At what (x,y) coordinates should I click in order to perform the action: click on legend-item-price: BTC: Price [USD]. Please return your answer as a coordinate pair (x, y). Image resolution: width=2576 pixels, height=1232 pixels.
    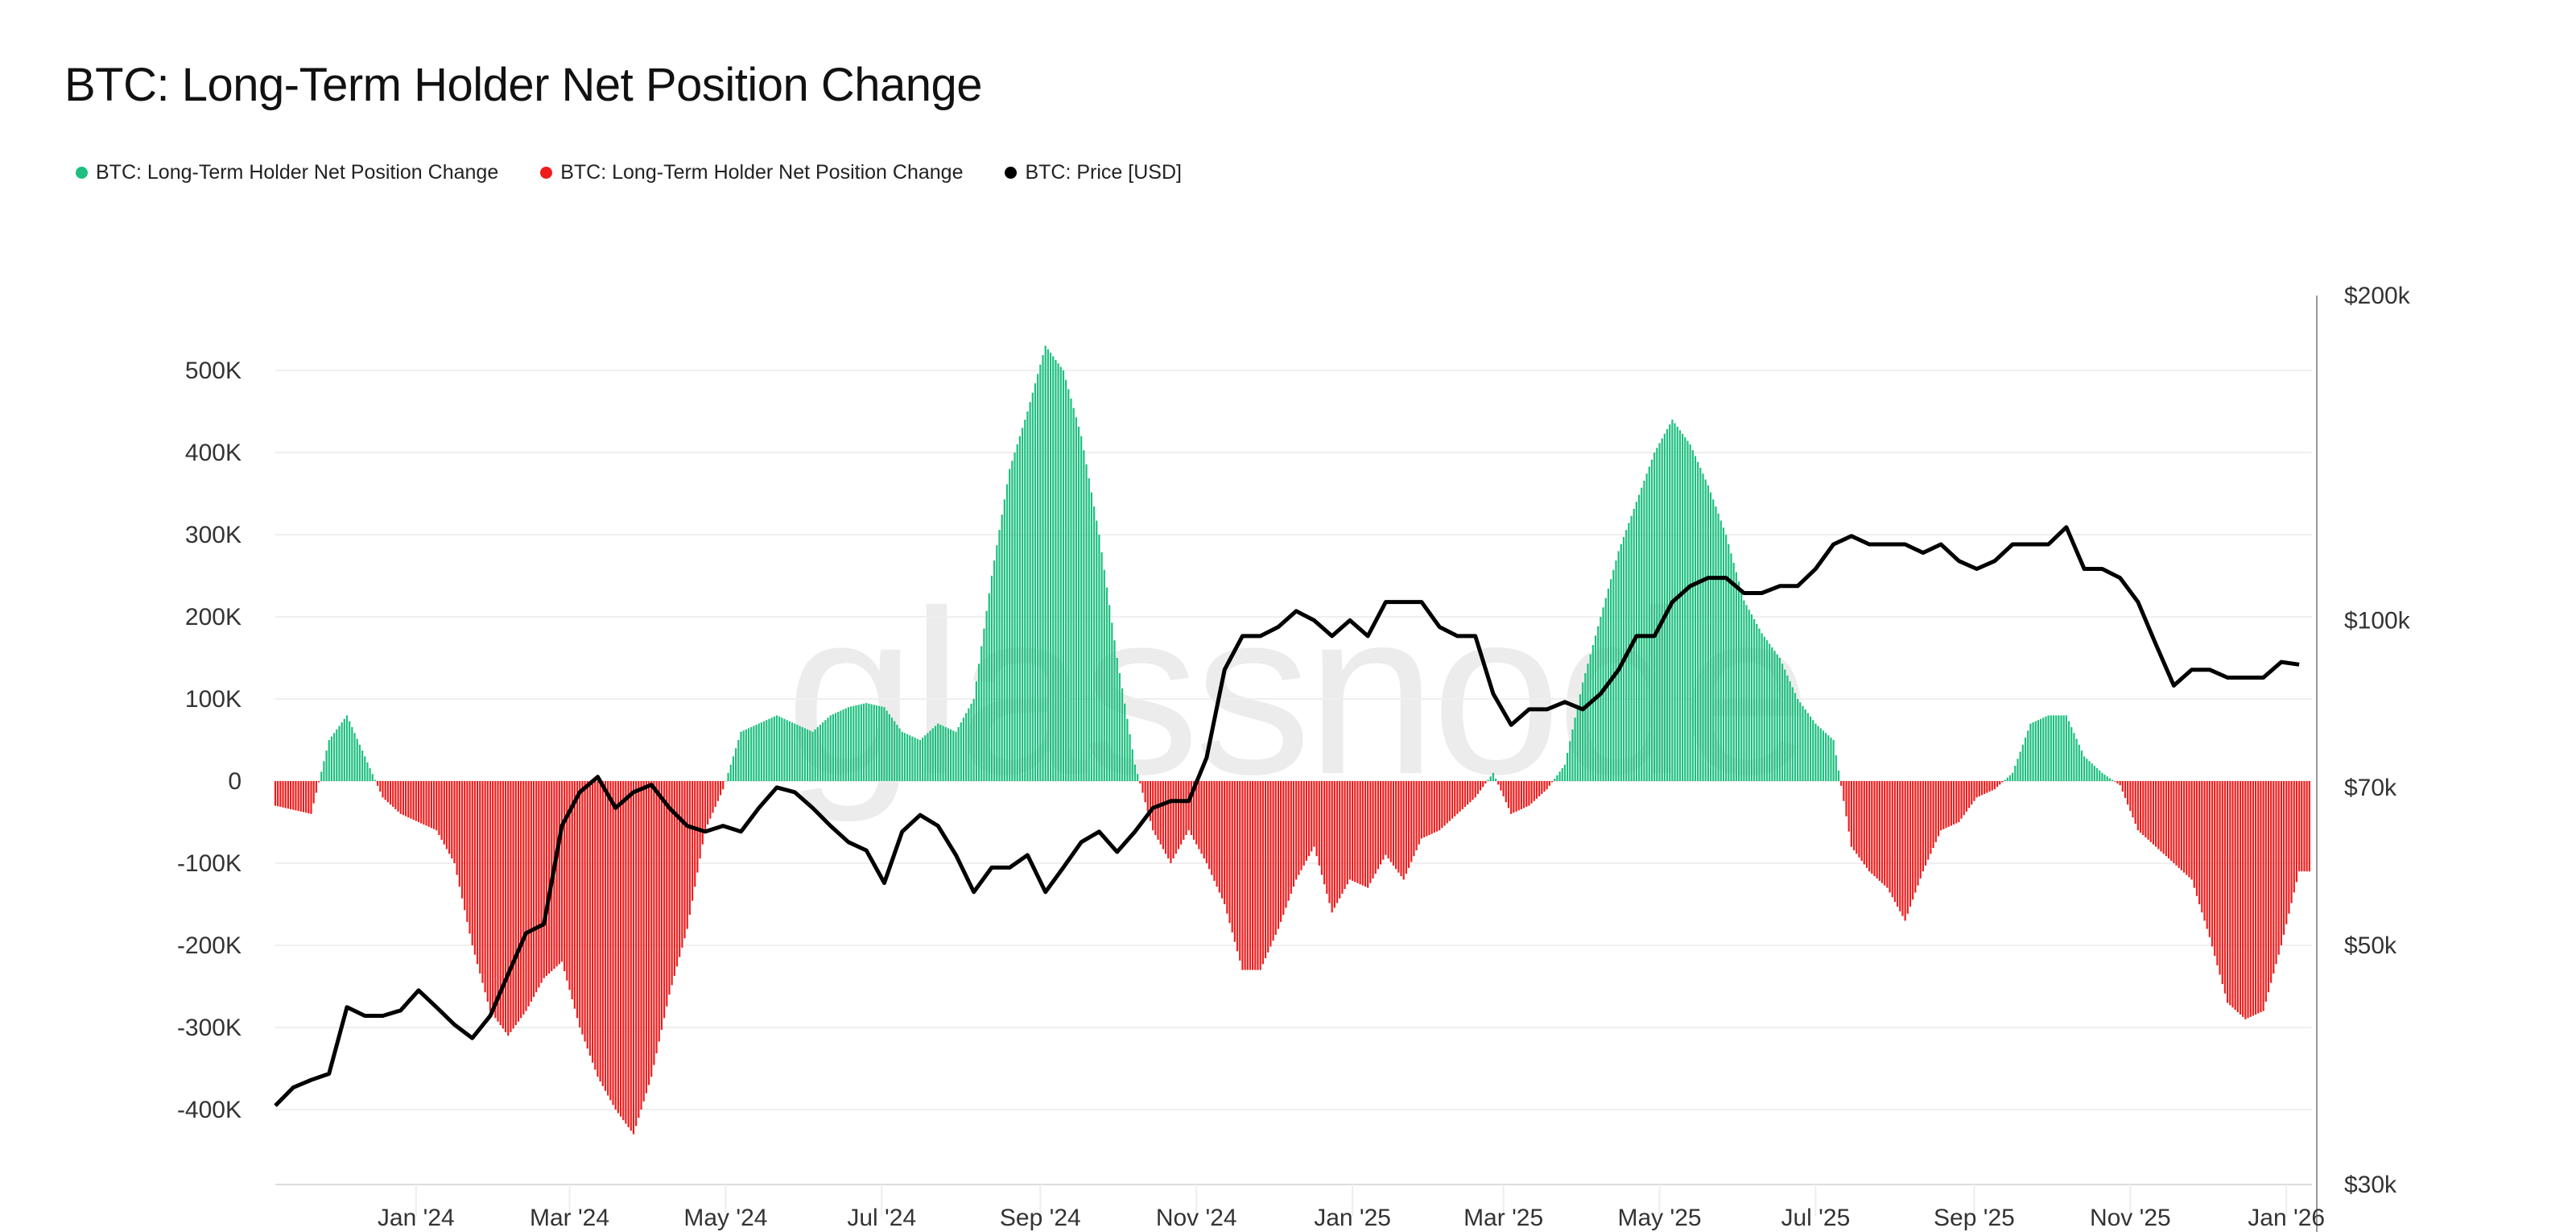
    Looking at the image, I should click on (1093, 172).